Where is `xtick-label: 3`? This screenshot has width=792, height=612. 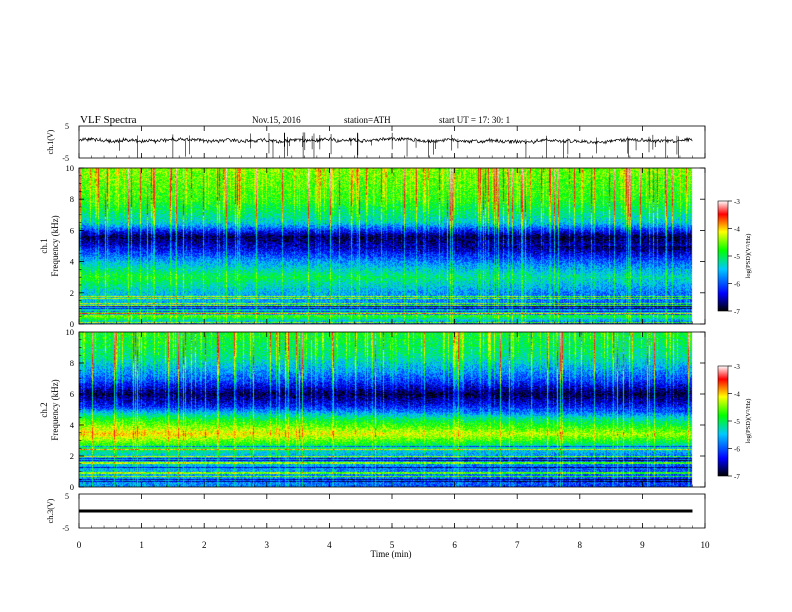
xtick-label: 3 is located at coordinates (267, 545).